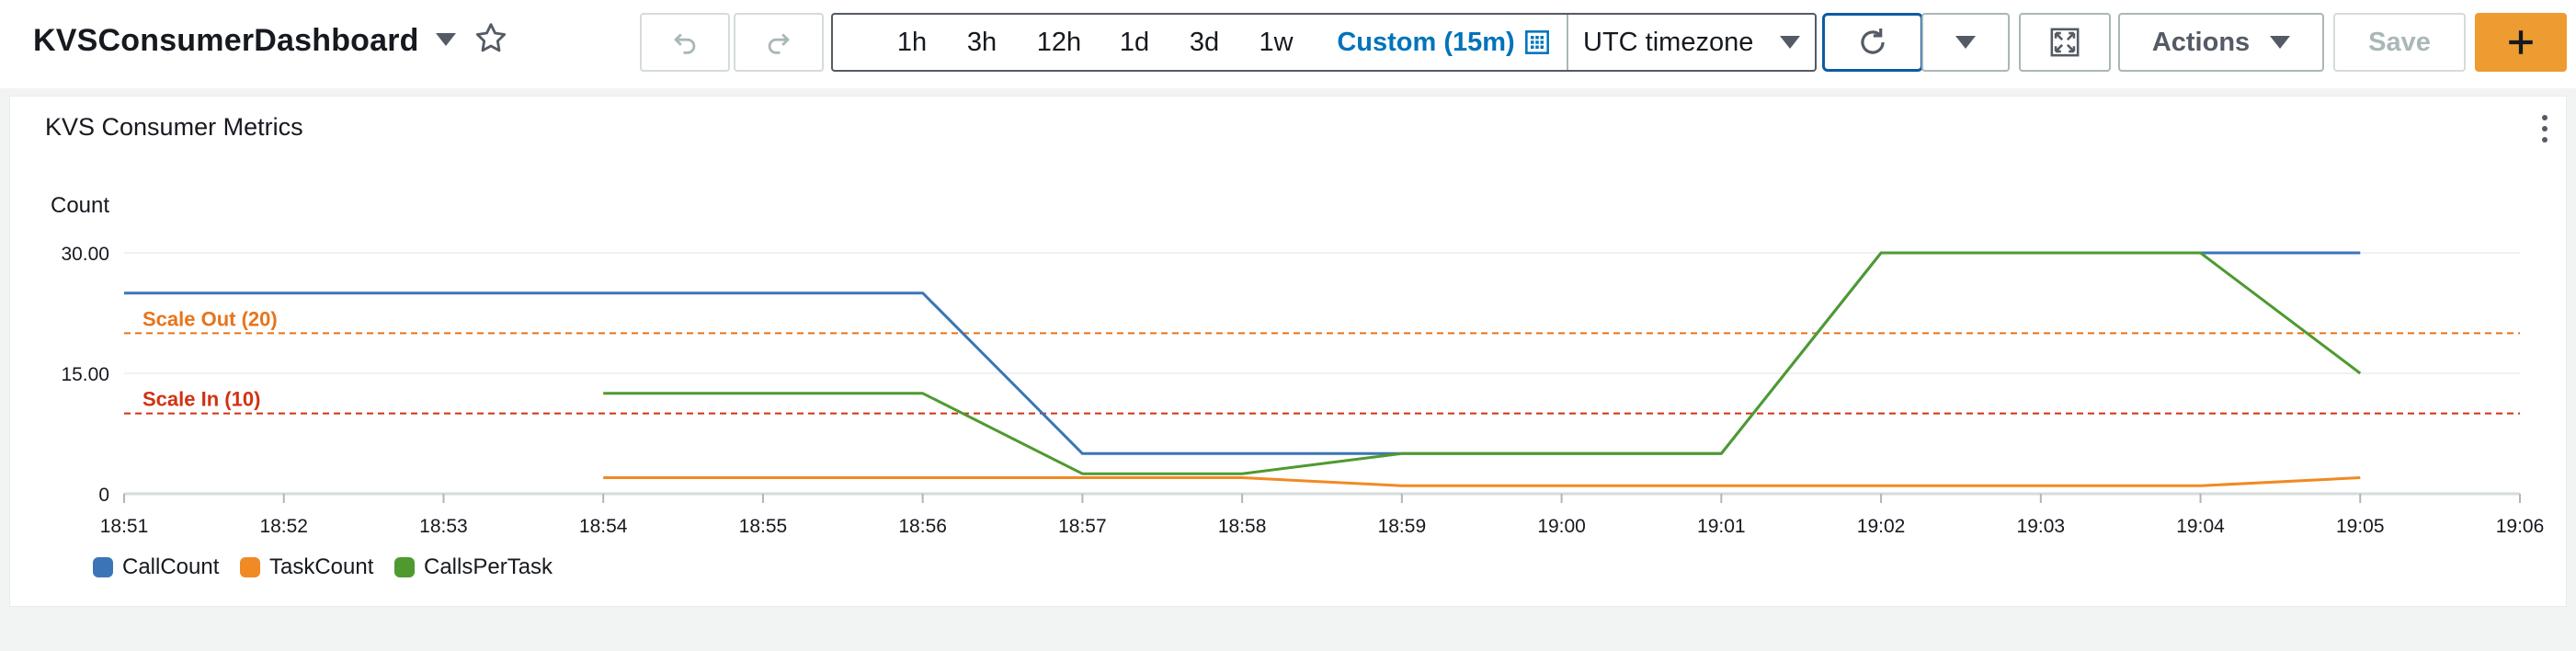 The height and width of the screenshot is (651, 2576). What do you see at coordinates (2544, 131) in the screenshot?
I see `widget-menu-icon` at bounding box center [2544, 131].